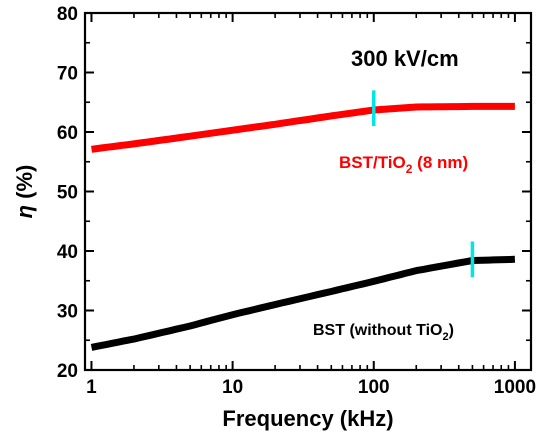 This screenshot has width=550, height=443. What do you see at coordinates (515, 387) in the screenshot?
I see `x-tick-label: 1000` at bounding box center [515, 387].